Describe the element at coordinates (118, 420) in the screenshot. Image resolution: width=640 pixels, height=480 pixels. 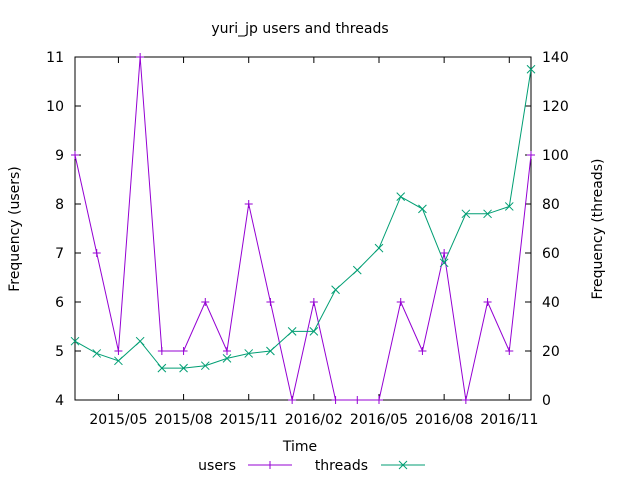
I see `x-tick-label: 2015/05` at that location.